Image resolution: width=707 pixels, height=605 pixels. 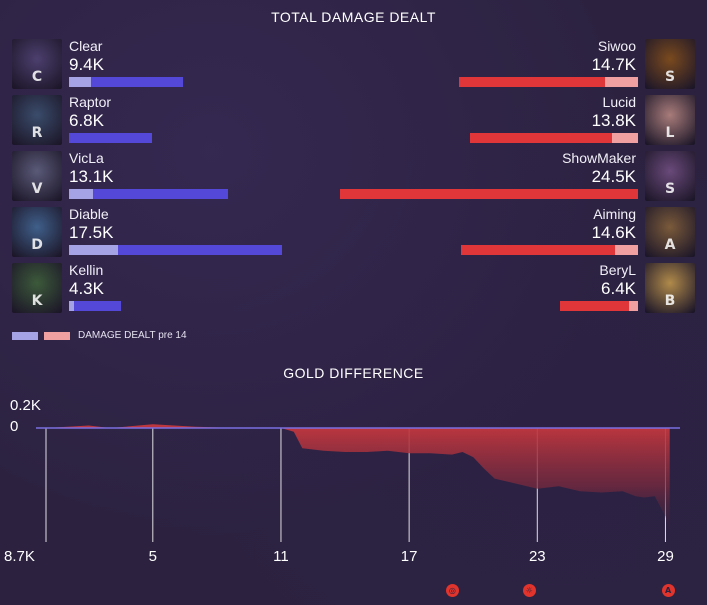 What do you see at coordinates (25, 405) in the screenshot?
I see `y-top-label: 0.2K` at bounding box center [25, 405].